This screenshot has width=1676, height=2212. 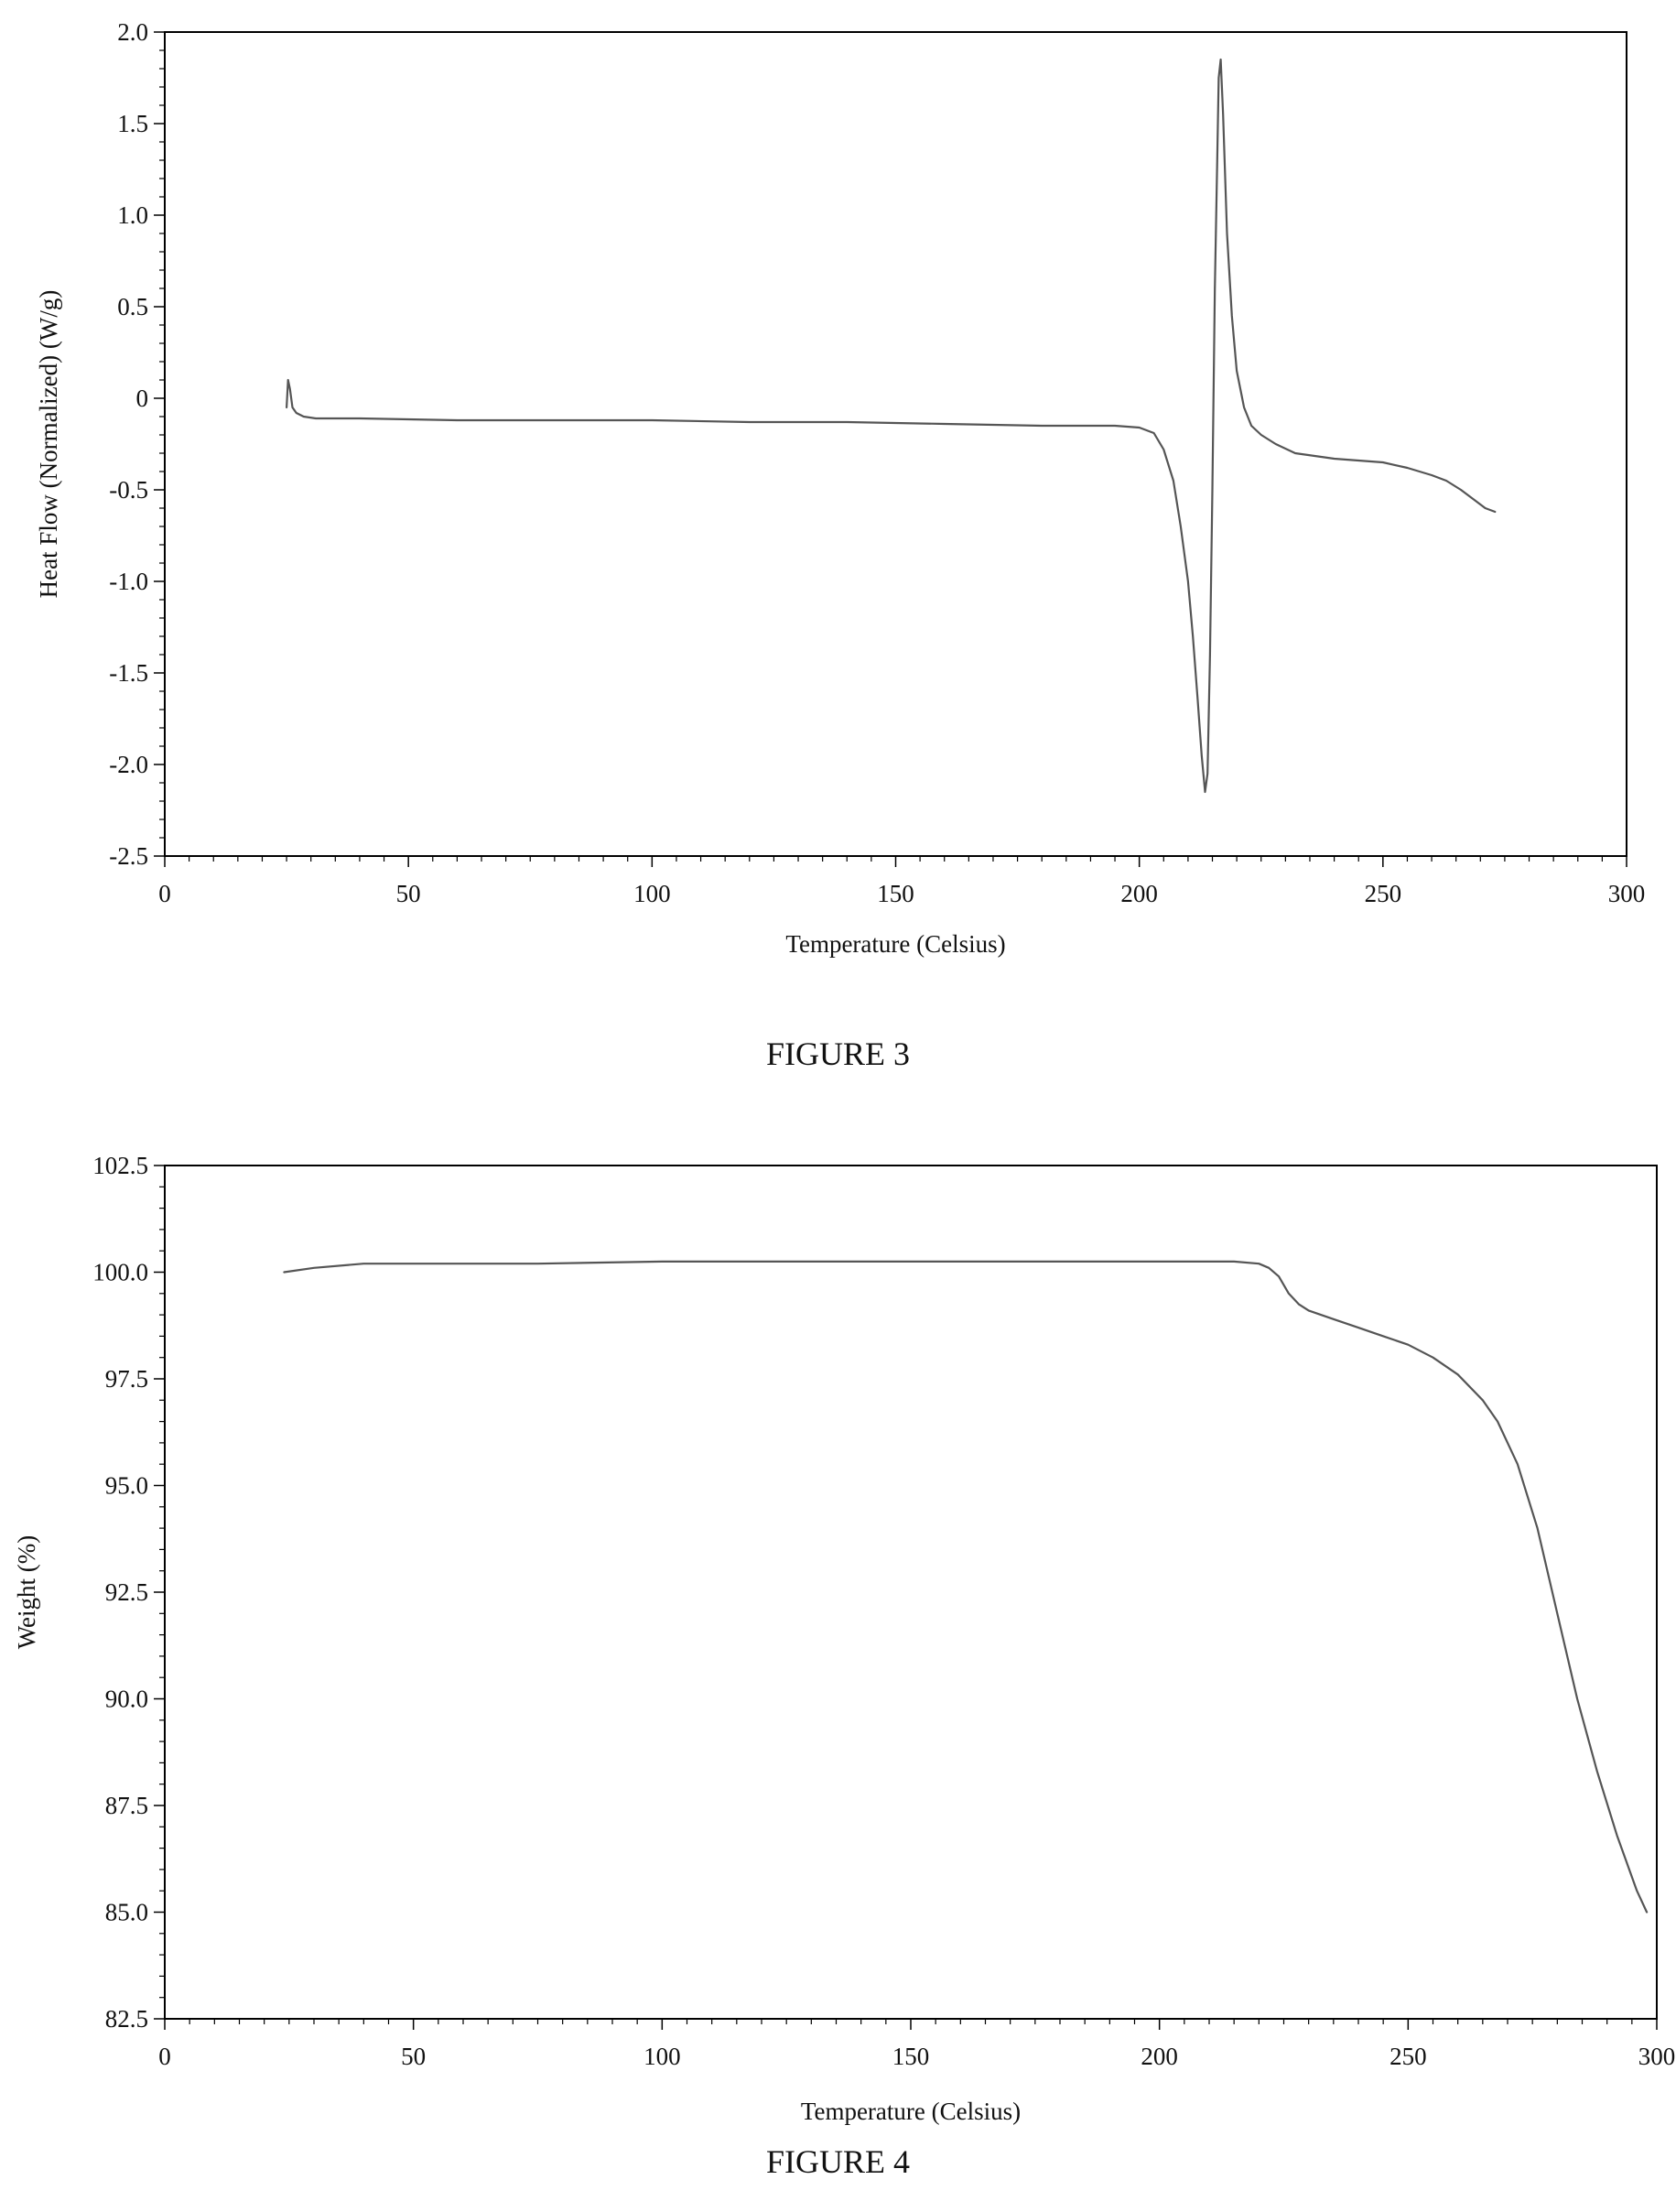 I want to click on y-tick-label: 82.5, so click(x=126, y=2019).